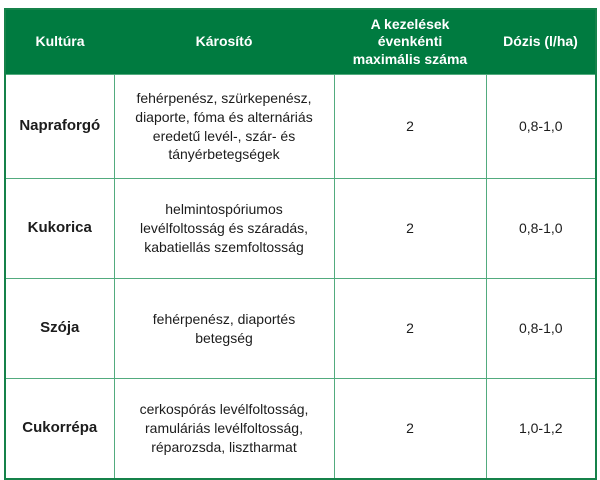  Describe the element at coordinates (541, 42) in the screenshot. I see `column-header-dozis: Dózis (l/ha)` at that location.